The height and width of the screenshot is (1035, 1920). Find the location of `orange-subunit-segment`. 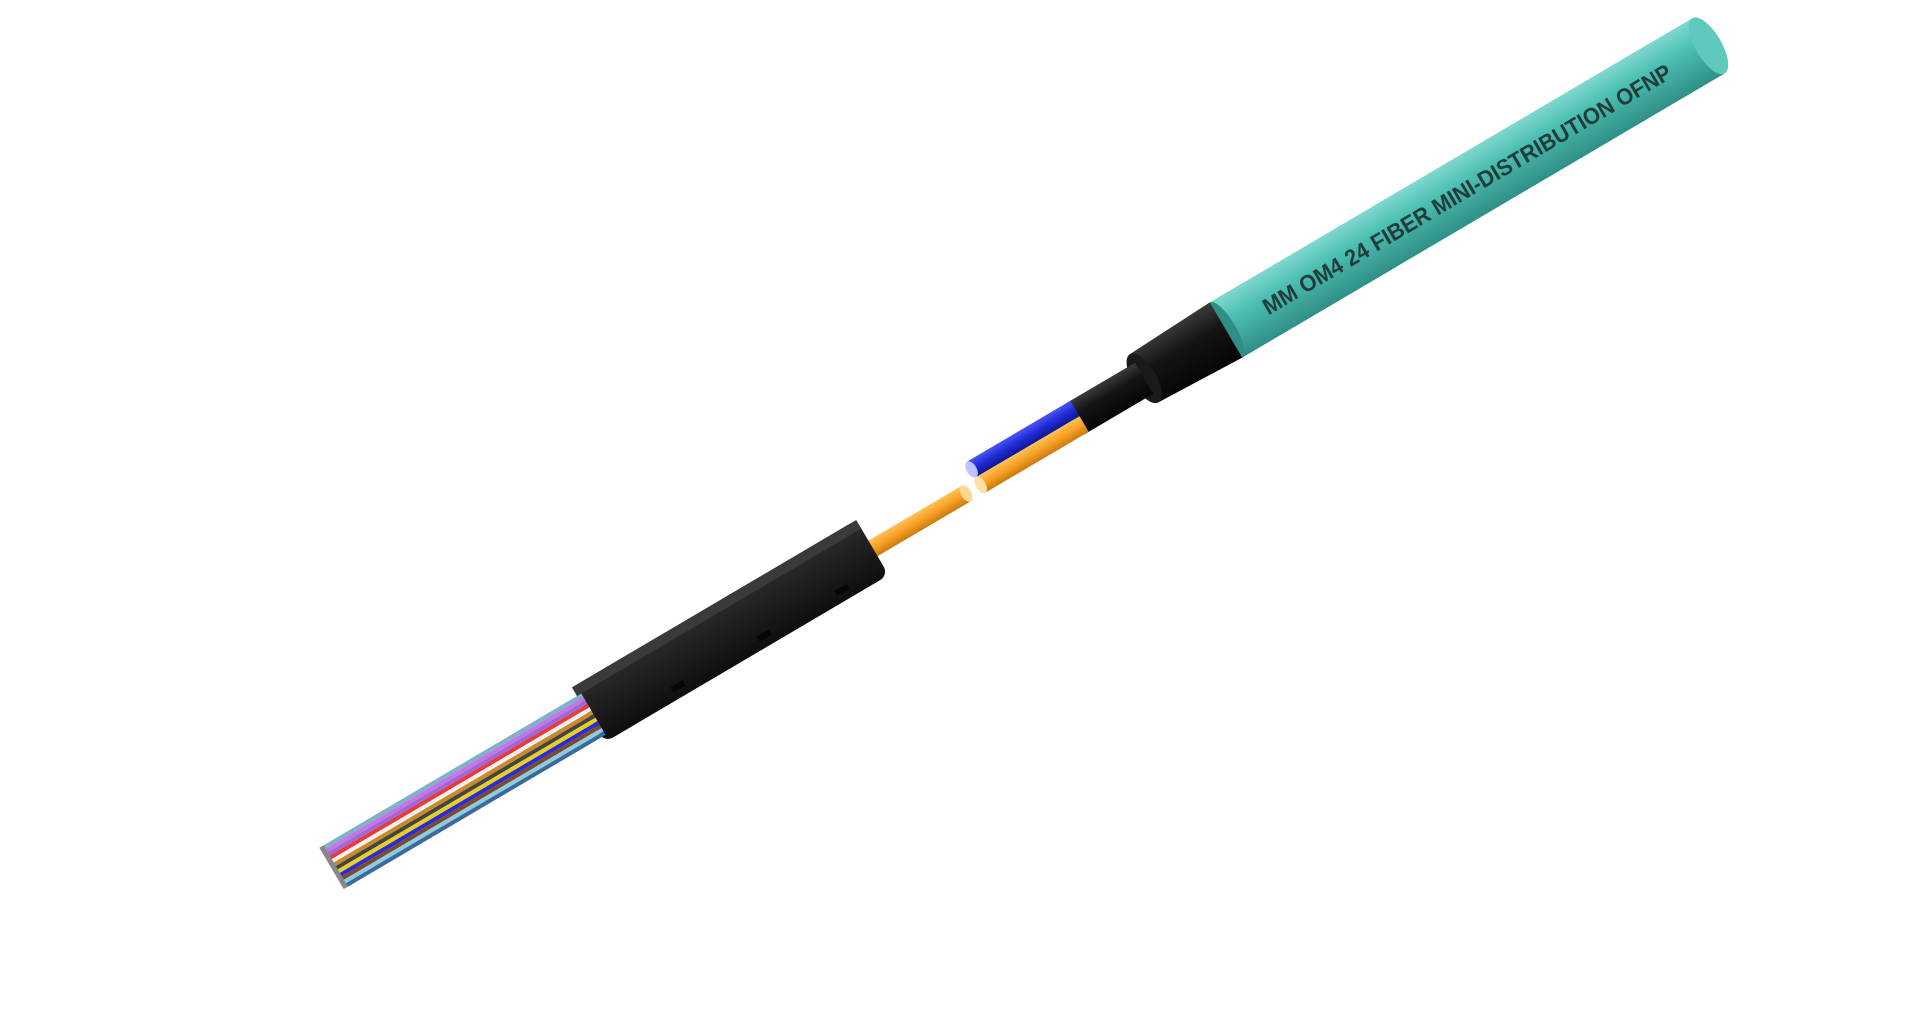

orange-subunit-segment is located at coordinates (917, 522).